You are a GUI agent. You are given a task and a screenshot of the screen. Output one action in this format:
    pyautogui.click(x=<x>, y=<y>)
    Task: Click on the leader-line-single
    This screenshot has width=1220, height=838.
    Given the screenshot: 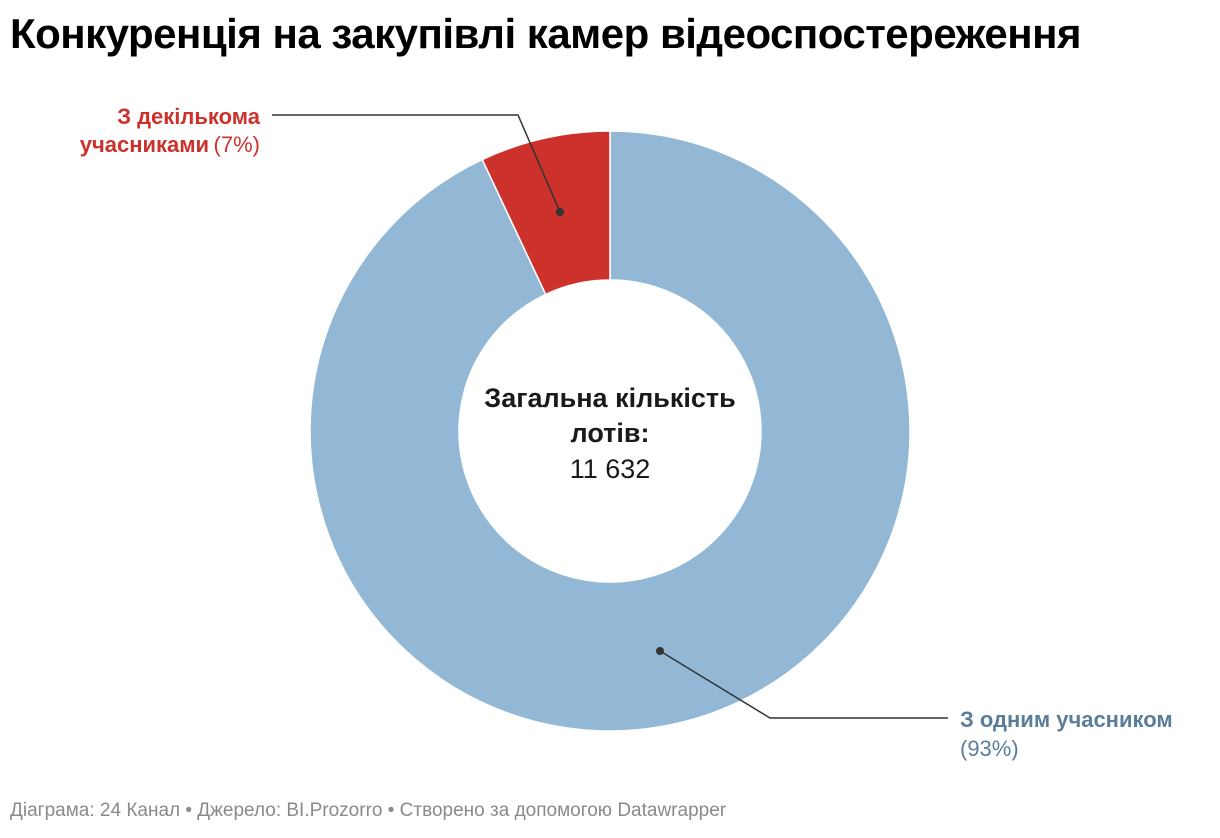 What is the action you would take?
    pyautogui.click(x=803, y=684)
    